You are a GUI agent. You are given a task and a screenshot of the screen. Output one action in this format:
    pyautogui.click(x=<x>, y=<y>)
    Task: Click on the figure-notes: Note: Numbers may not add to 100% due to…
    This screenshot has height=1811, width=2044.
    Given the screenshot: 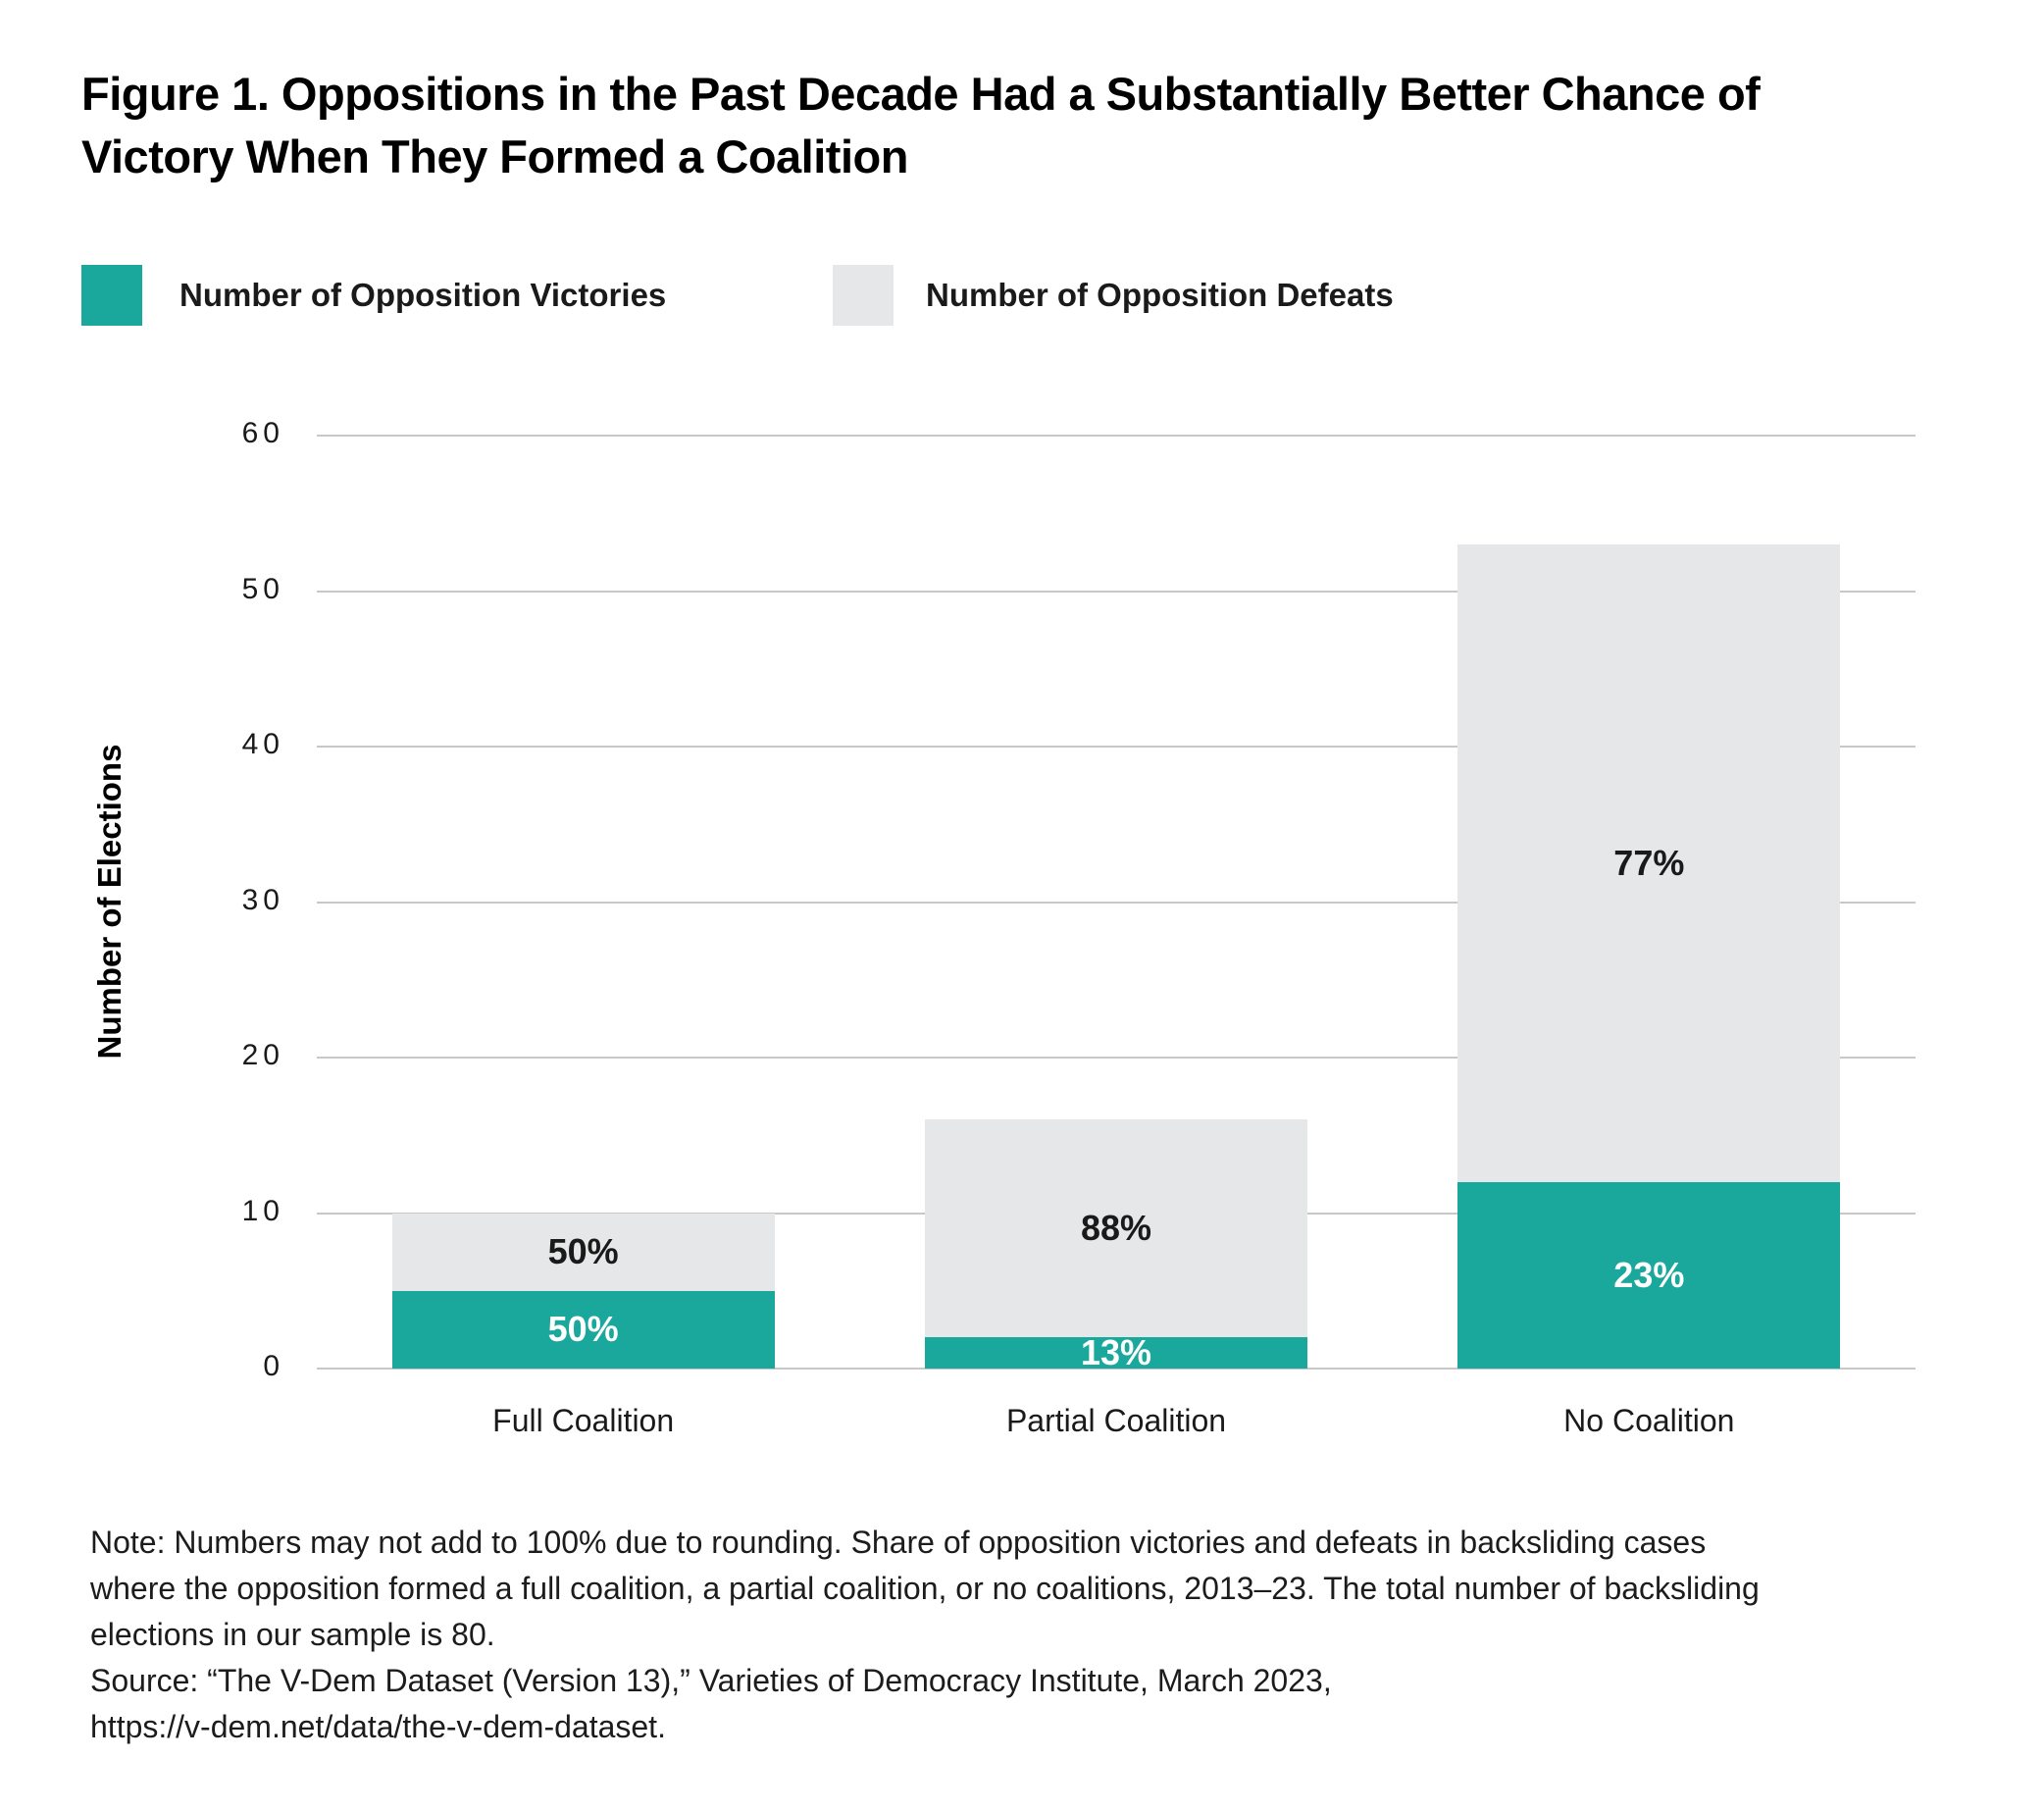 What is the action you would take?
    pyautogui.click(x=925, y=1635)
    